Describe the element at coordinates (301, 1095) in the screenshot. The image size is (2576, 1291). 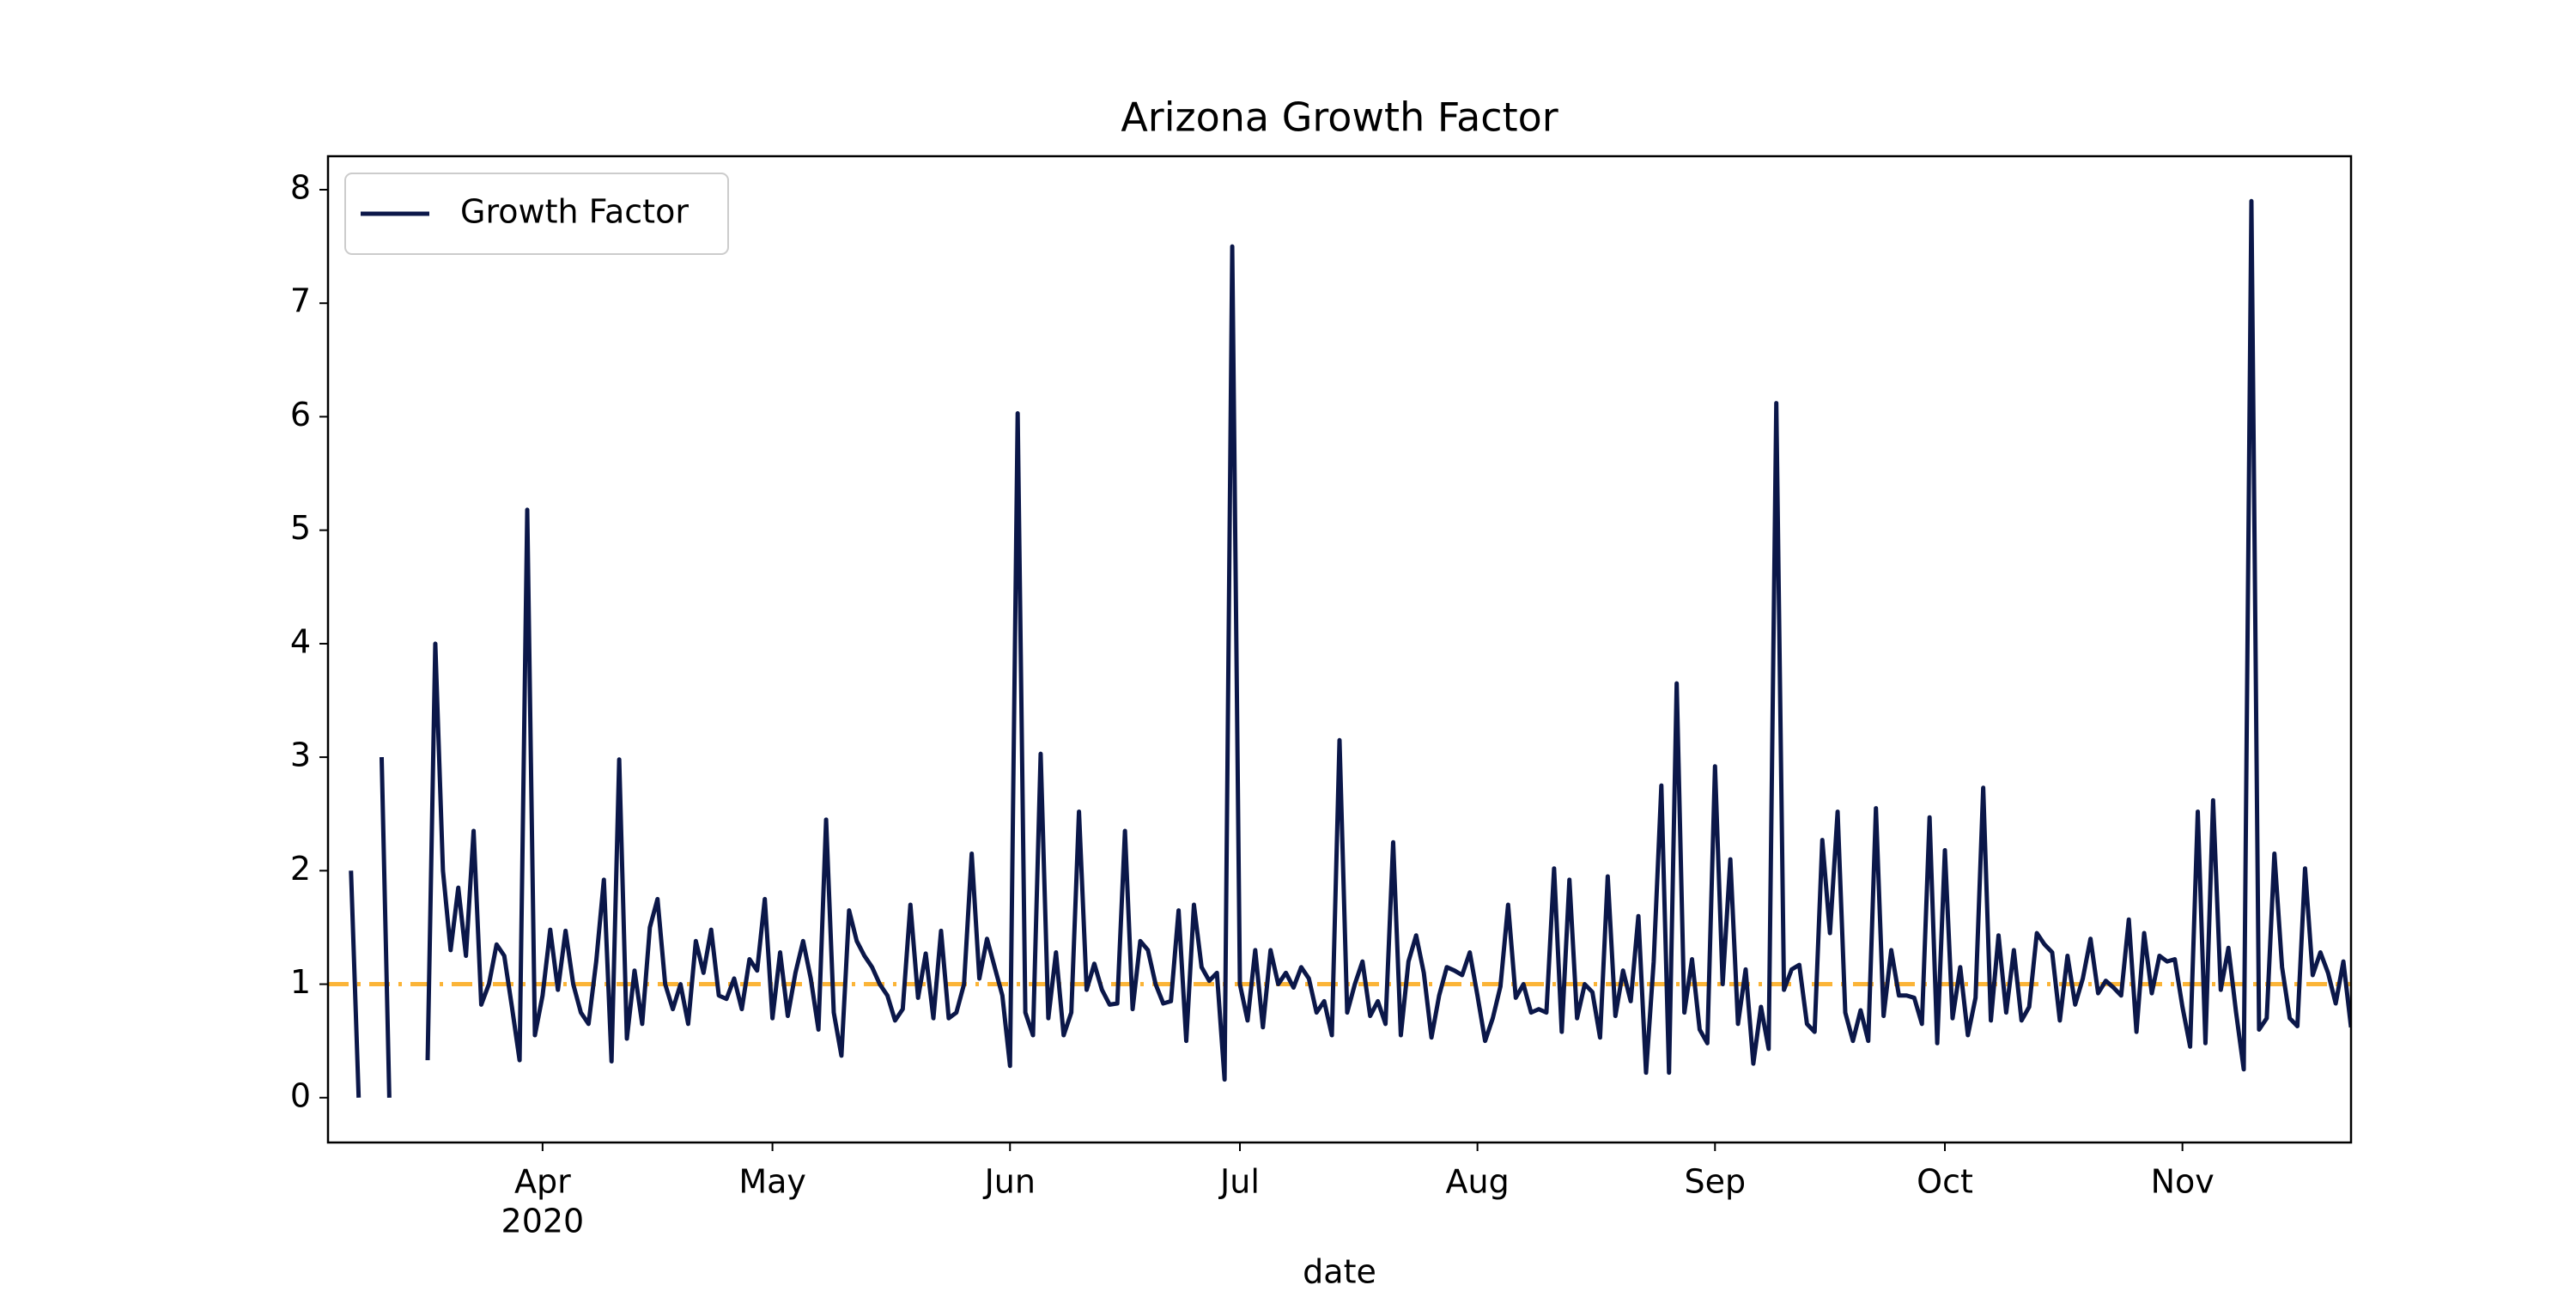
I see `y-tick-label: 0` at that location.